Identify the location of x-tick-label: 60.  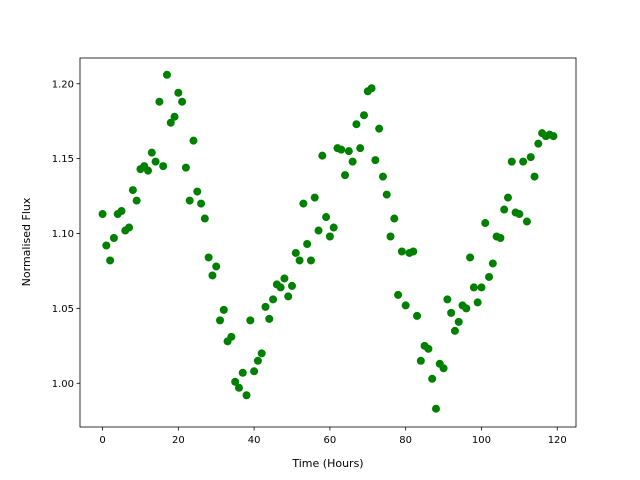
(330, 440).